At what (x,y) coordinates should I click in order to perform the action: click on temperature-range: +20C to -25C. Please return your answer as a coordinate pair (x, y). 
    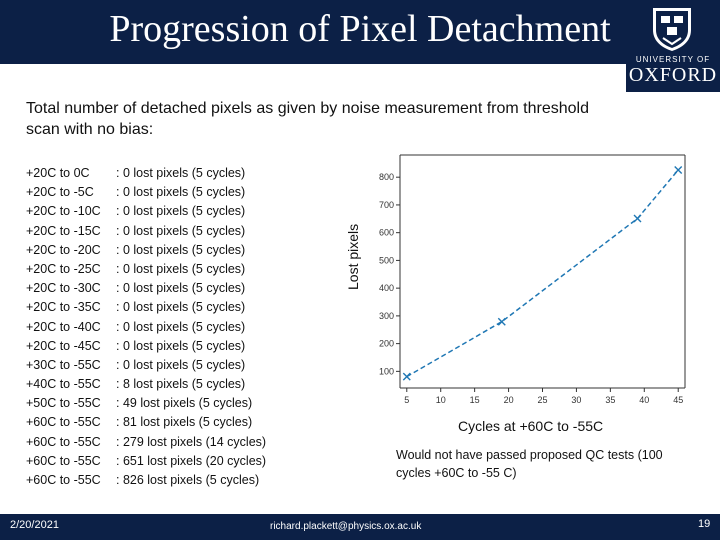
    Looking at the image, I should click on (71, 269).